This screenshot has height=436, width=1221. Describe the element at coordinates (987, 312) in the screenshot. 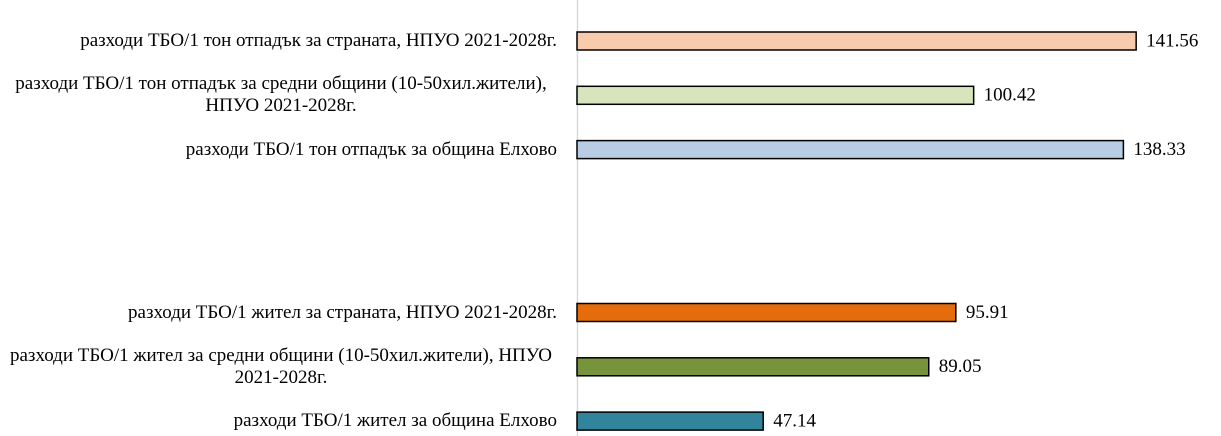

I see `value-label: 95.91` at that location.